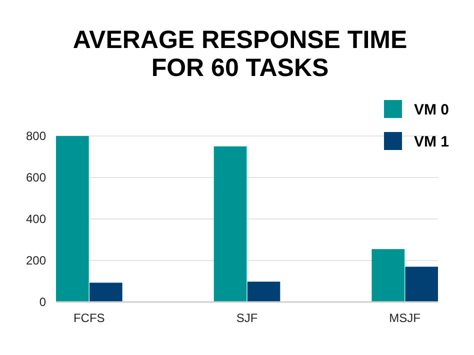  Describe the element at coordinates (432, 109) in the screenshot. I see `legend-label: VM 0` at that location.